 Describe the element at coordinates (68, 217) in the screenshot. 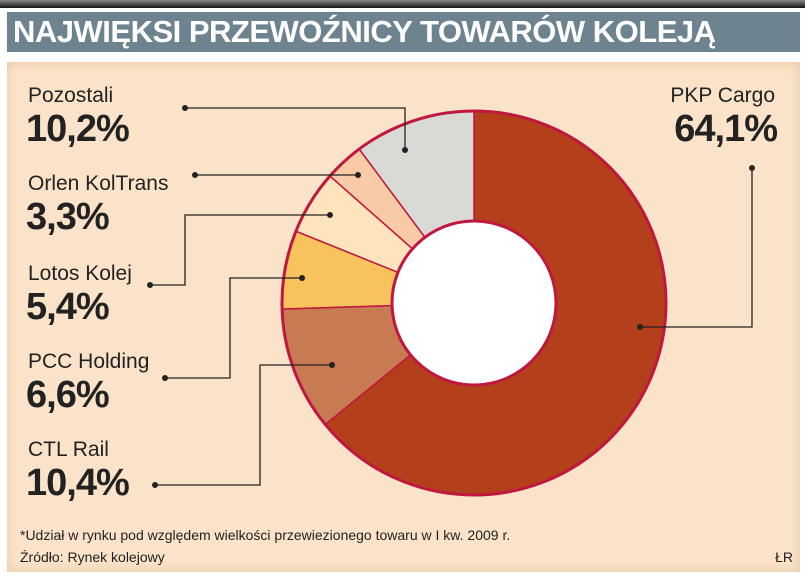

I see `value-orlen: 3,3%` at that location.